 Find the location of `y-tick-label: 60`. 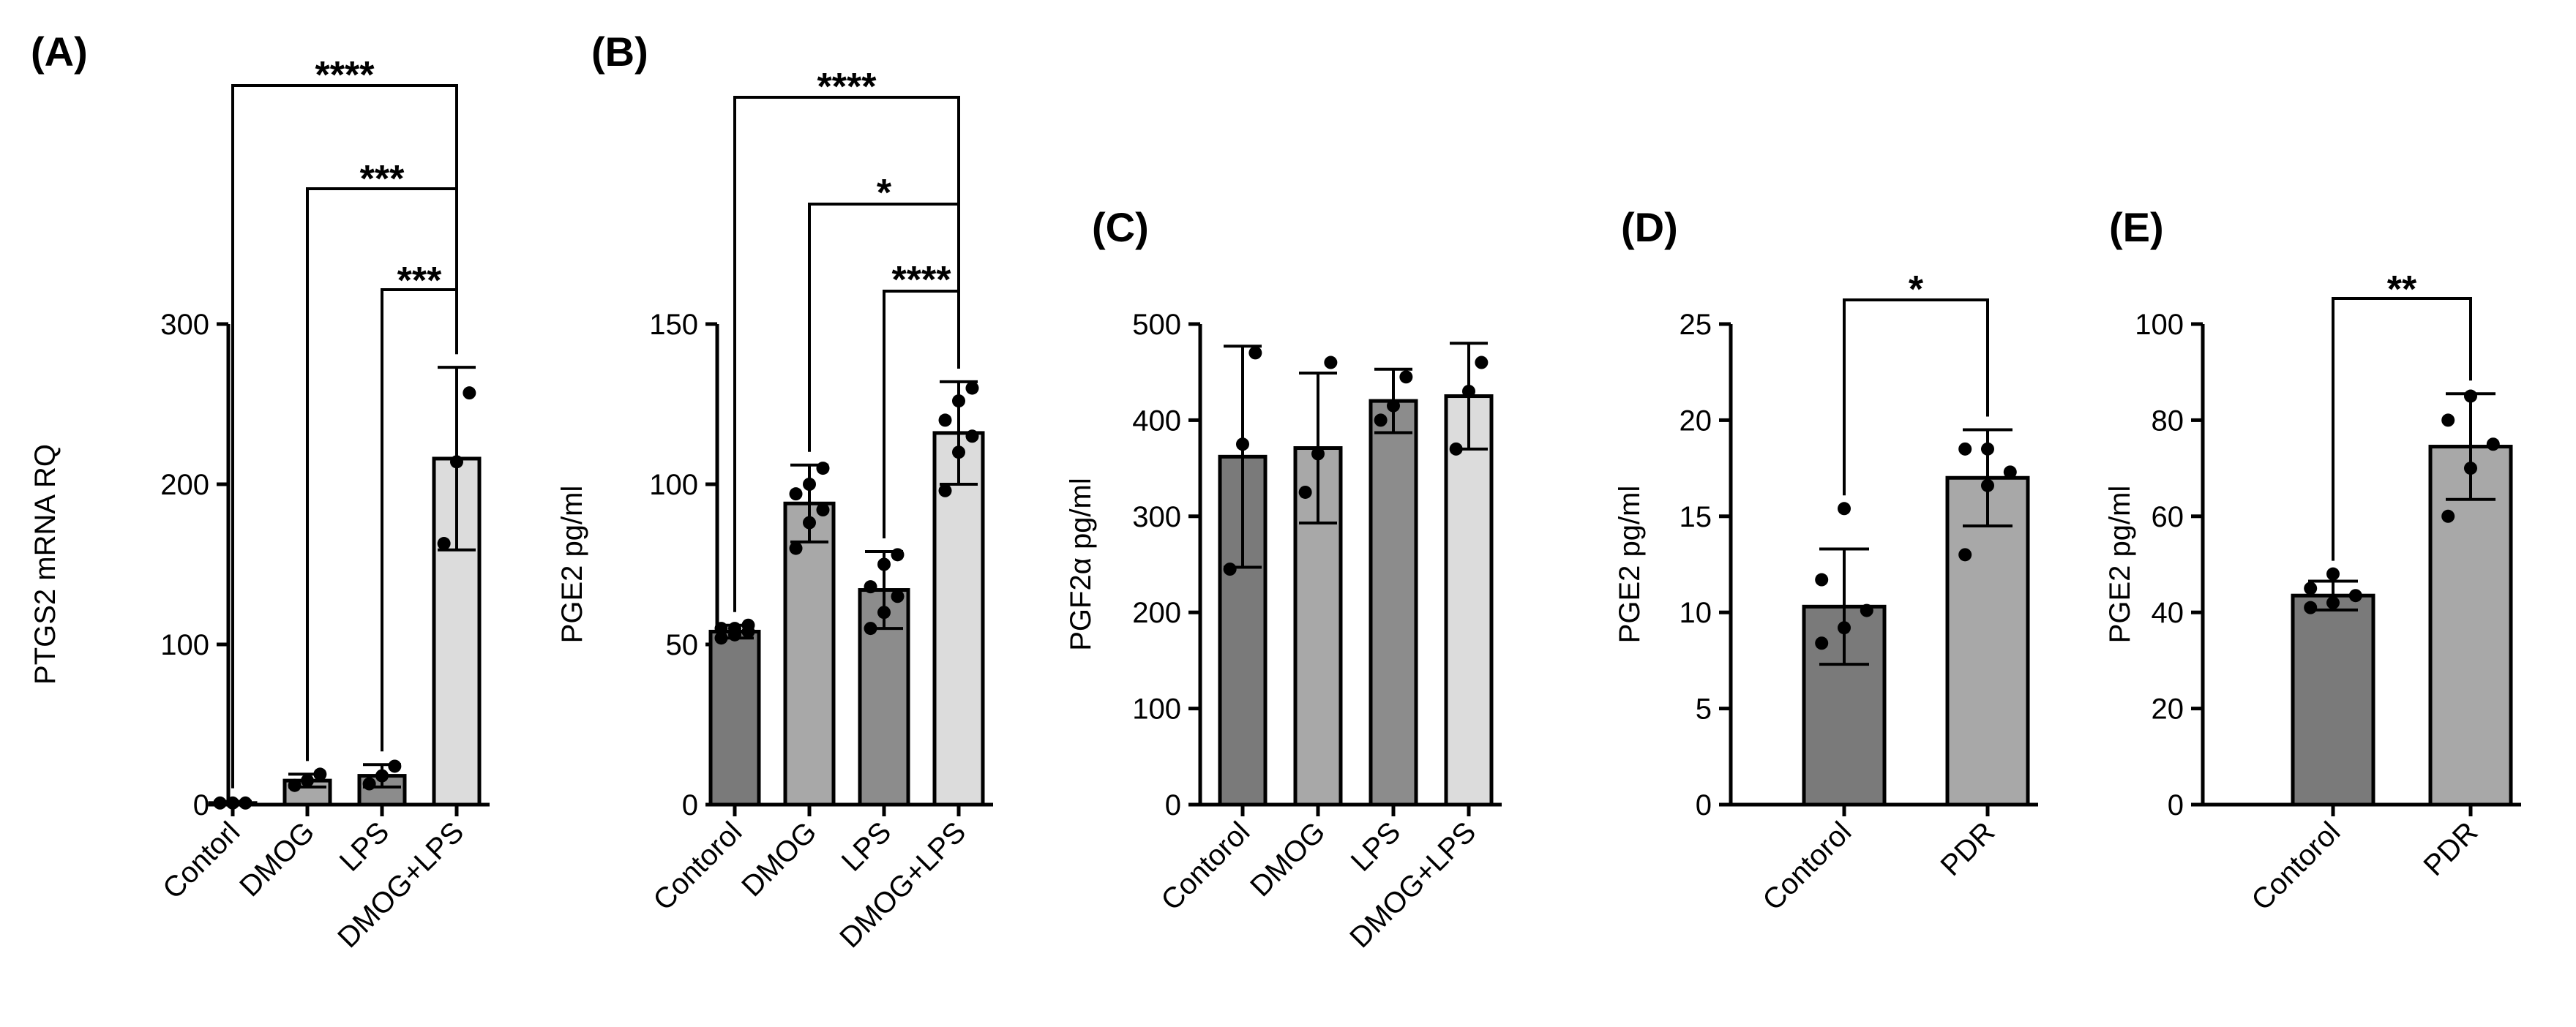

y-tick-label: 60 is located at coordinates (2168, 517).